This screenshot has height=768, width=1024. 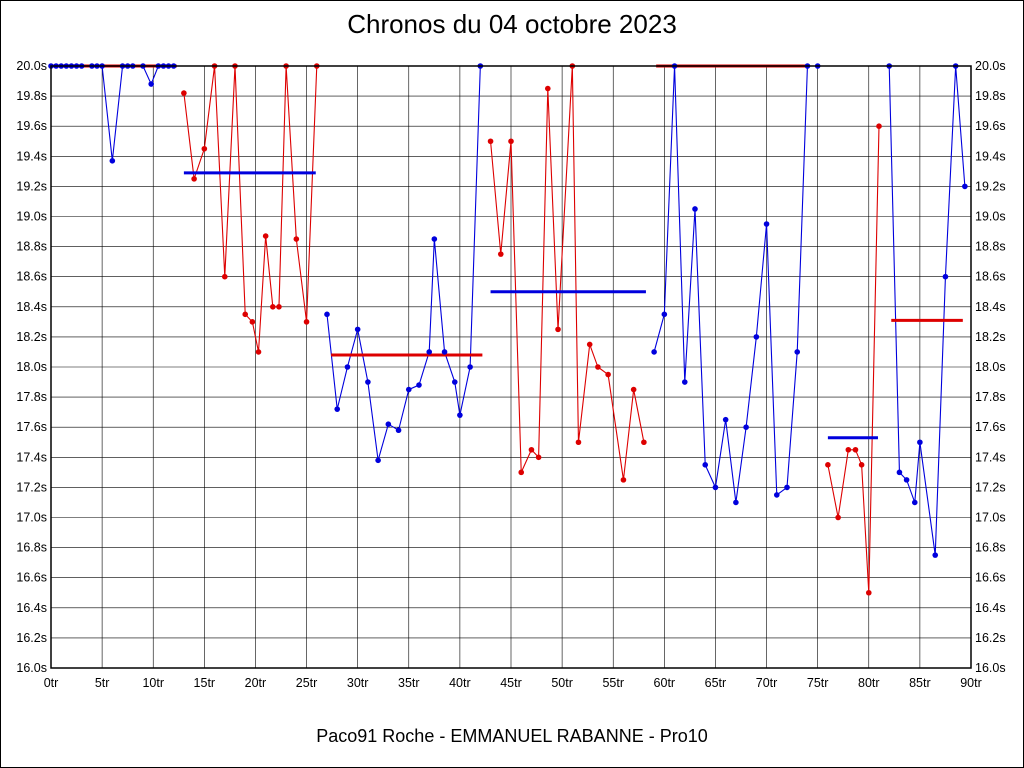 What do you see at coordinates (990, 277) in the screenshot?
I see `y-tick-label-right: 18.6s` at bounding box center [990, 277].